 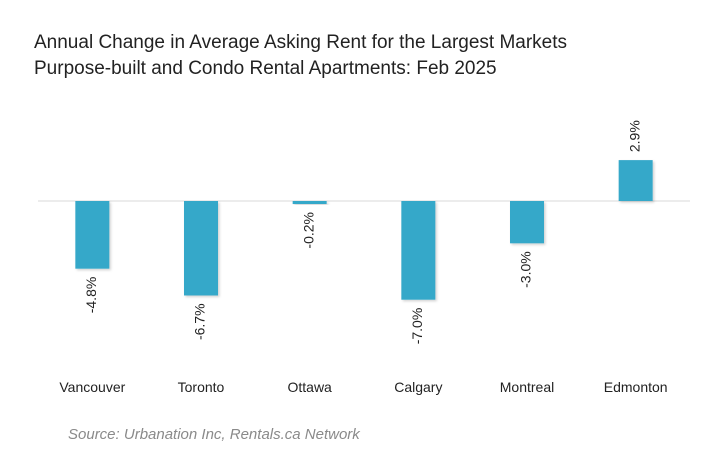 What do you see at coordinates (200, 321) in the screenshot?
I see `data-label-toronto: -6.7%` at bounding box center [200, 321].